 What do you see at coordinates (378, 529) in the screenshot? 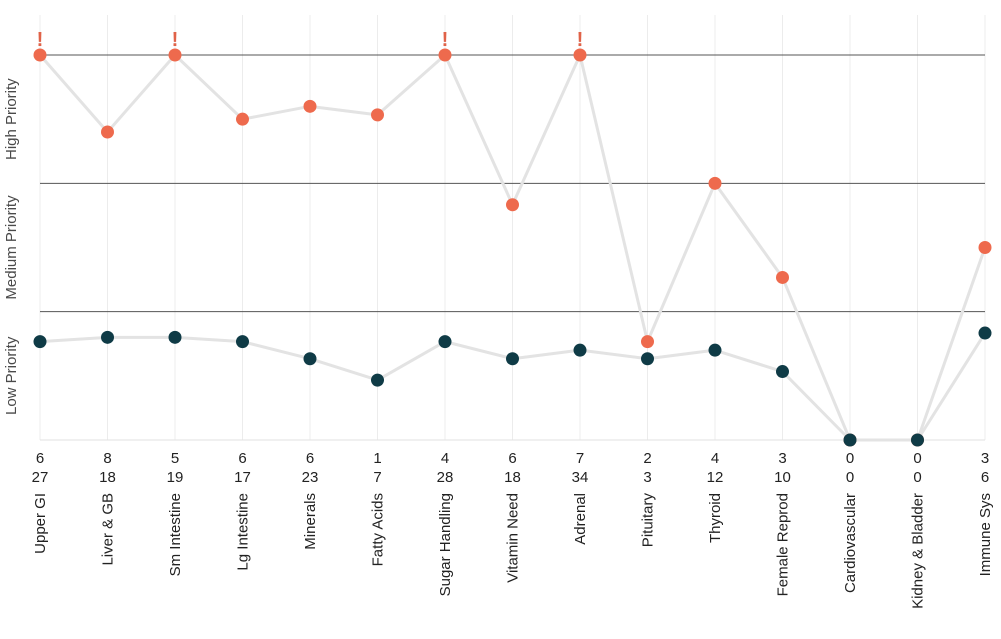
I see `category-label: Fatty Acids` at bounding box center [378, 529].